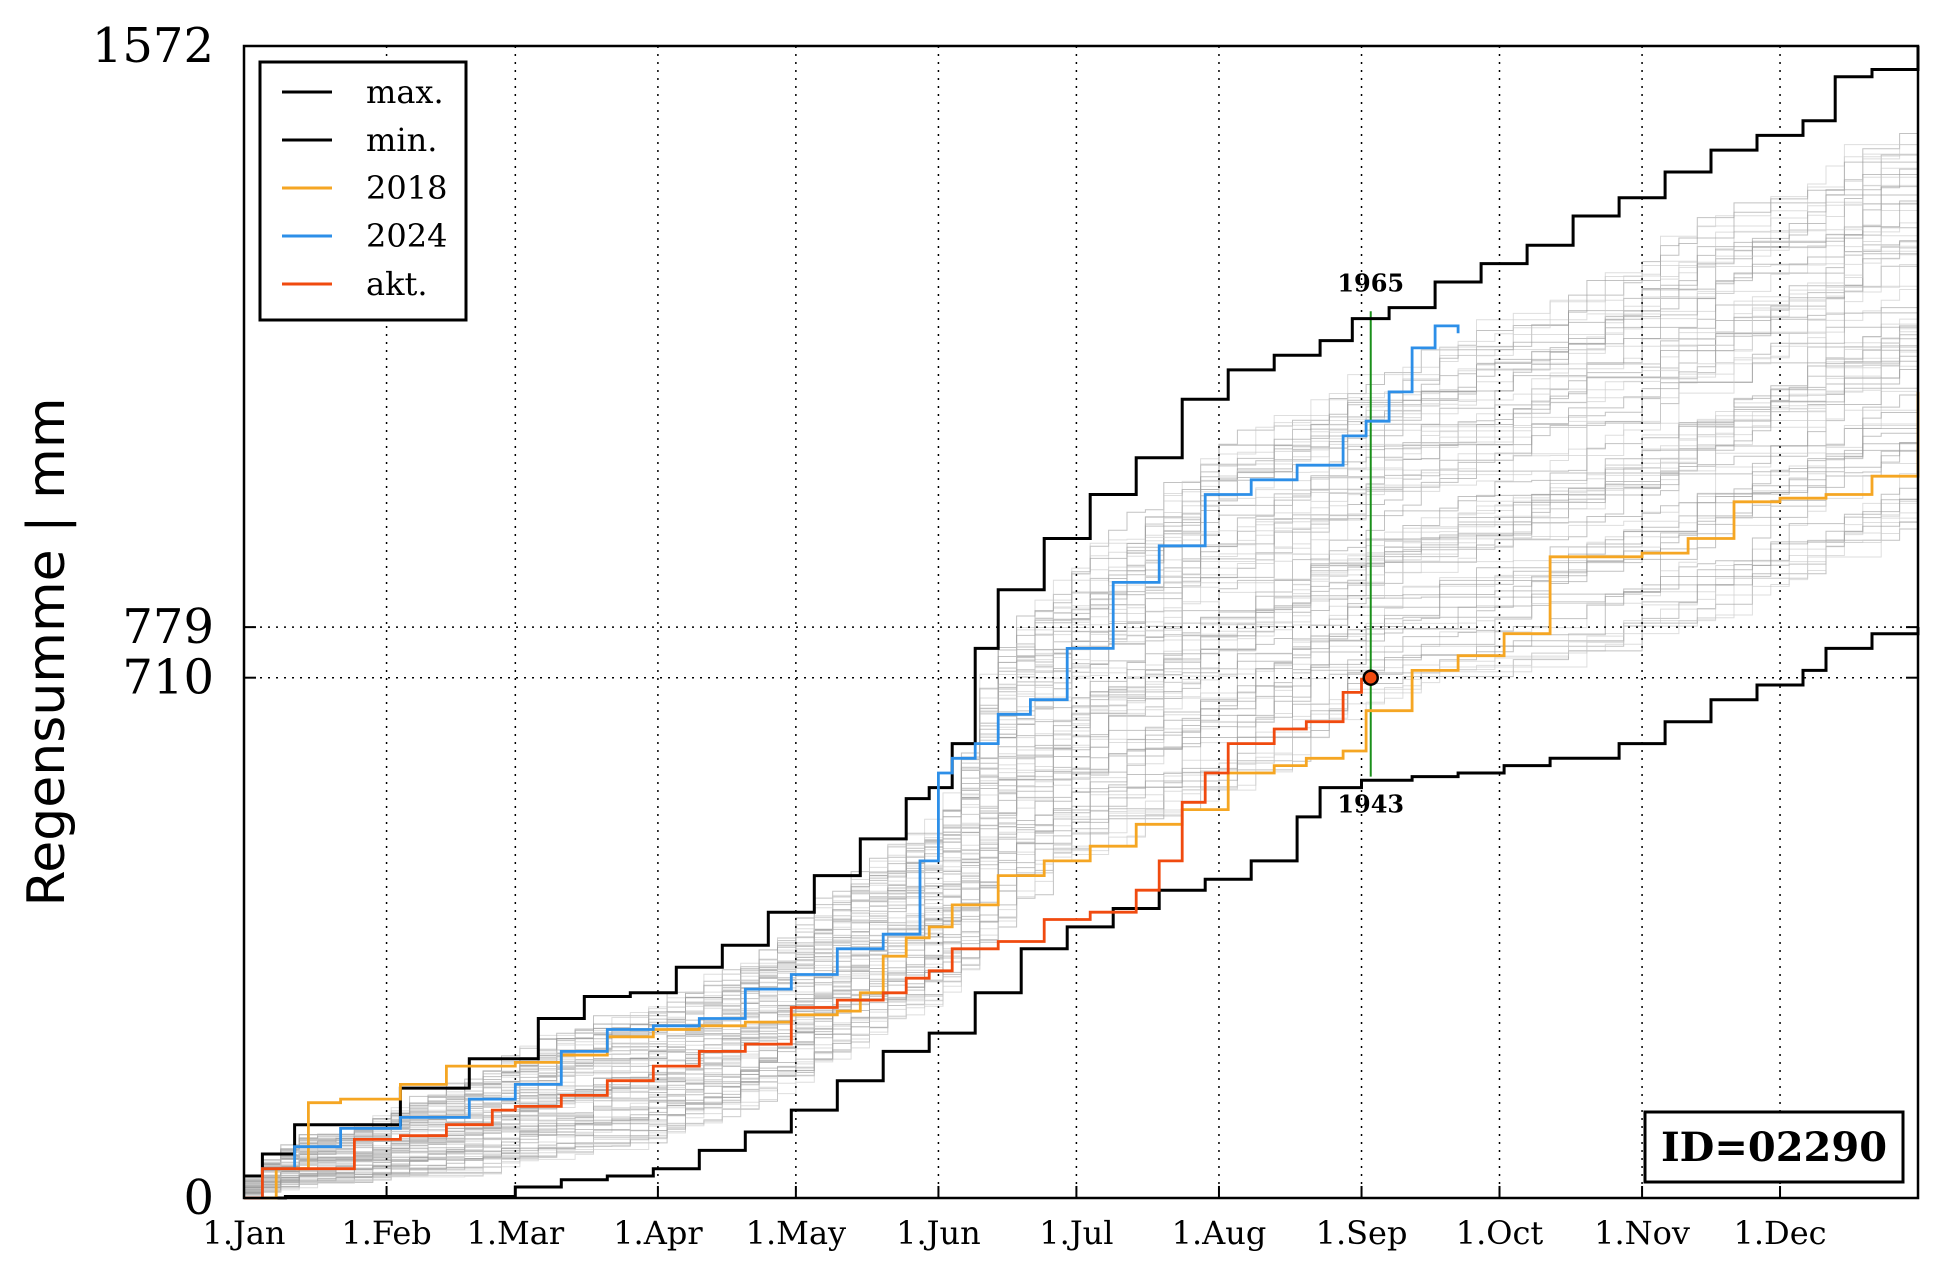  Describe the element at coordinates (397, 284) in the screenshot. I see `legend-label: akt.` at that location.